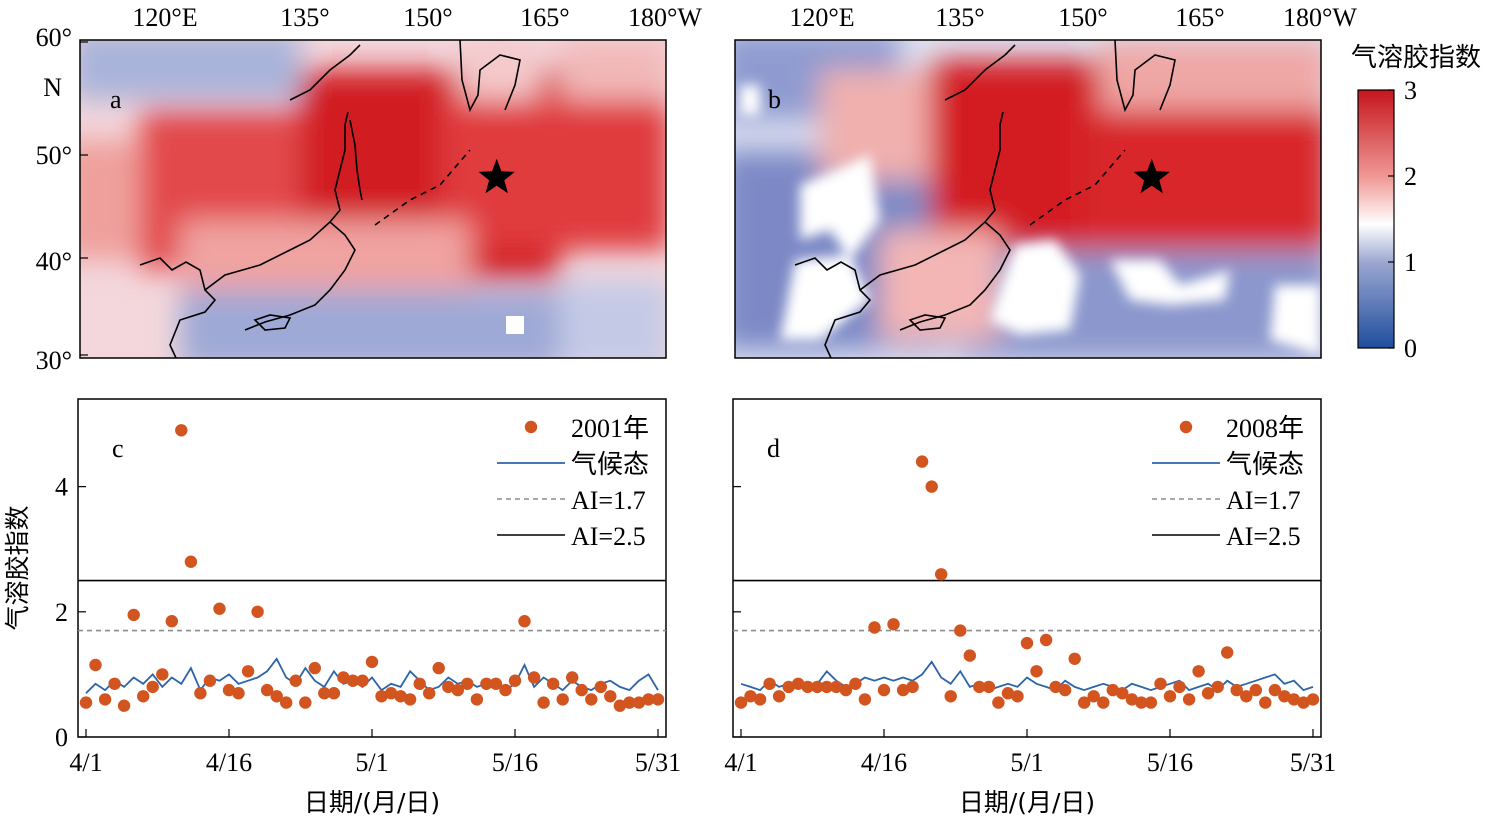 The width and height of the screenshot is (1500, 826). I want to click on colorbar-title: 气溶胶指数, so click(1416, 58).